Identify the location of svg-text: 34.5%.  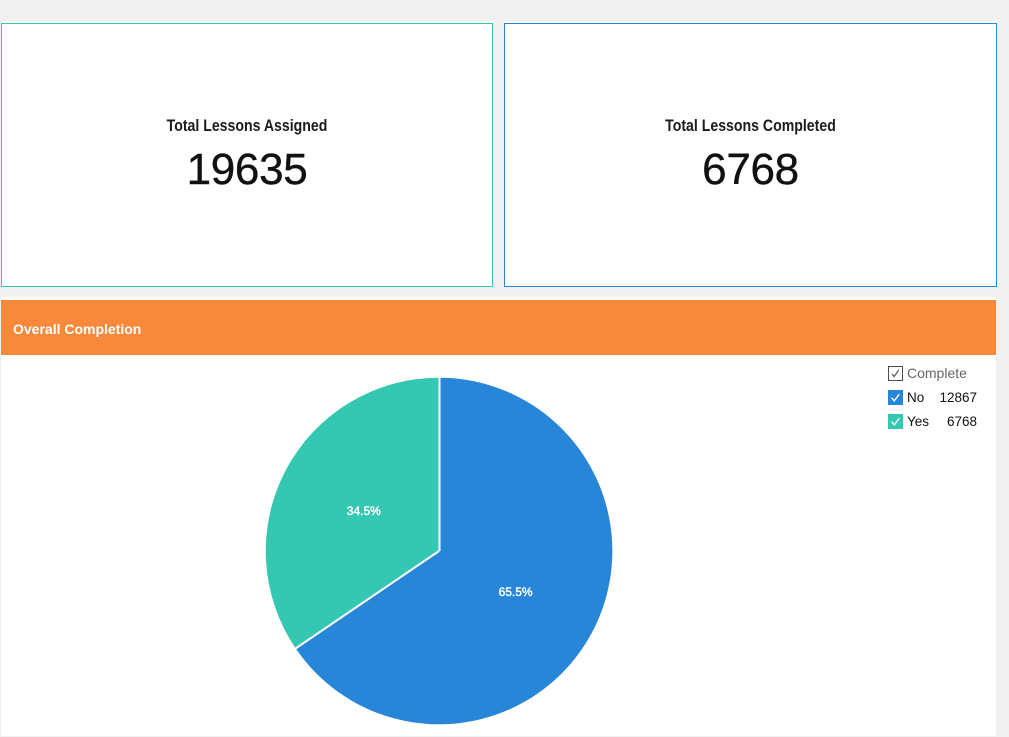
(364, 511).